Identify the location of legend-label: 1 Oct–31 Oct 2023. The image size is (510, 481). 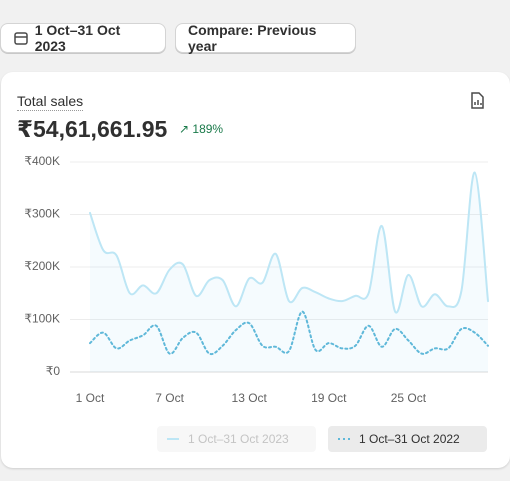
(238, 439).